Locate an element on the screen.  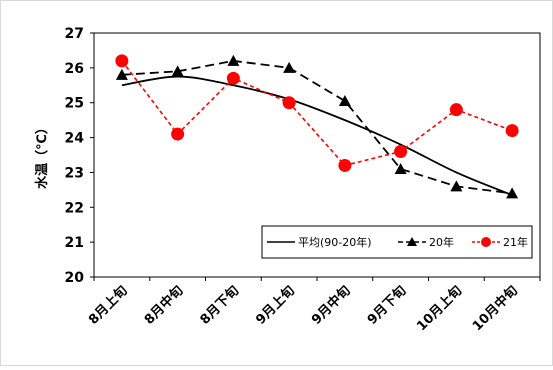
y-tick-label: 25 is located at coordinates (74, 104).